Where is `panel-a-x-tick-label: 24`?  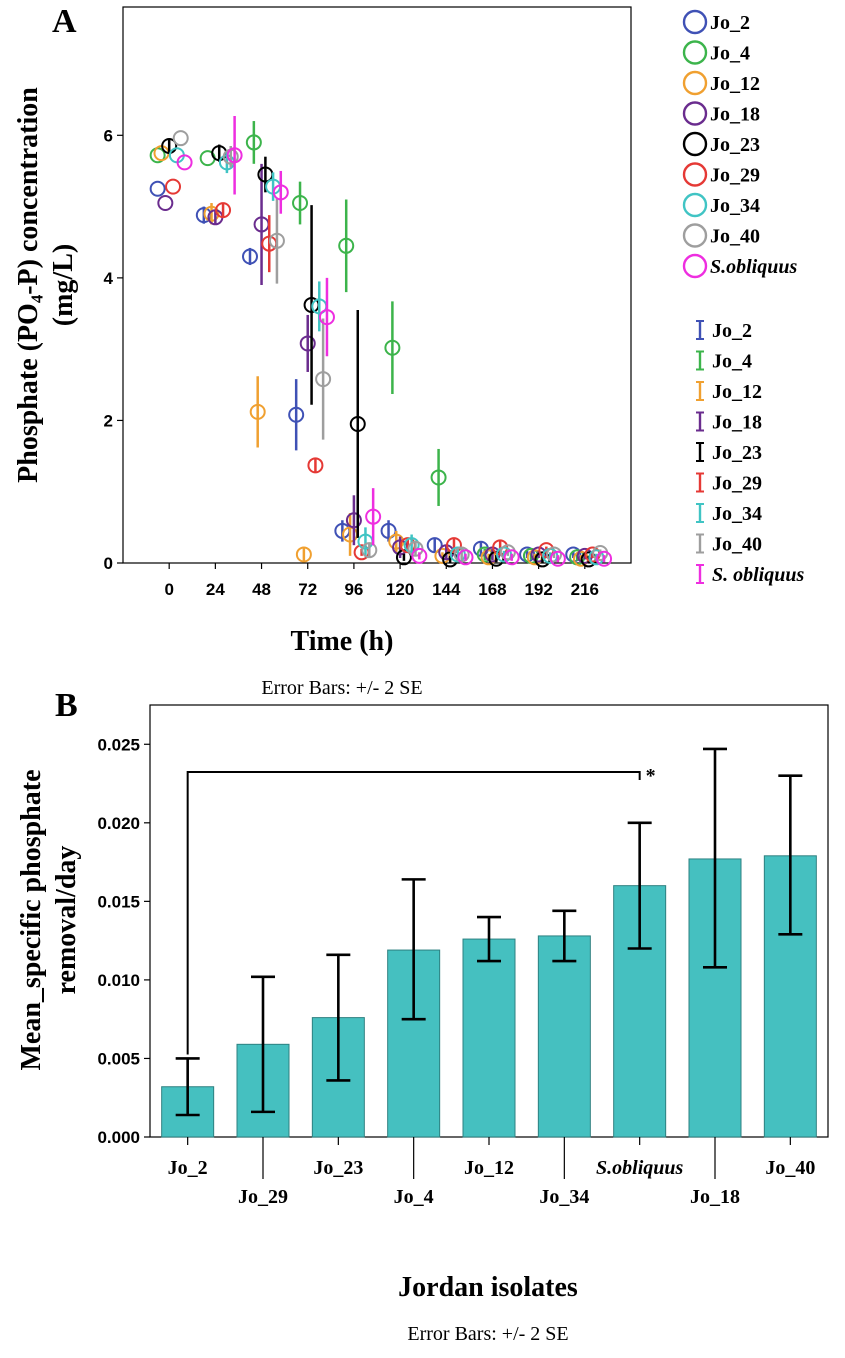
panel-a-x-tick-label: 24 is located at coordinates (215, 589).